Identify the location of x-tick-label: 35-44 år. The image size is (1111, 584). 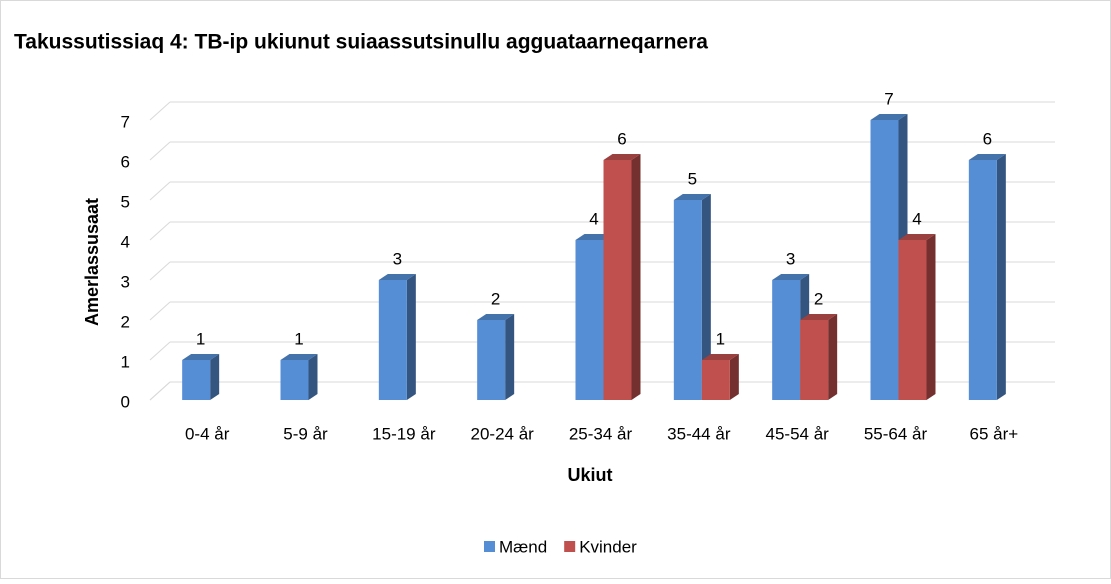
(699, 433).